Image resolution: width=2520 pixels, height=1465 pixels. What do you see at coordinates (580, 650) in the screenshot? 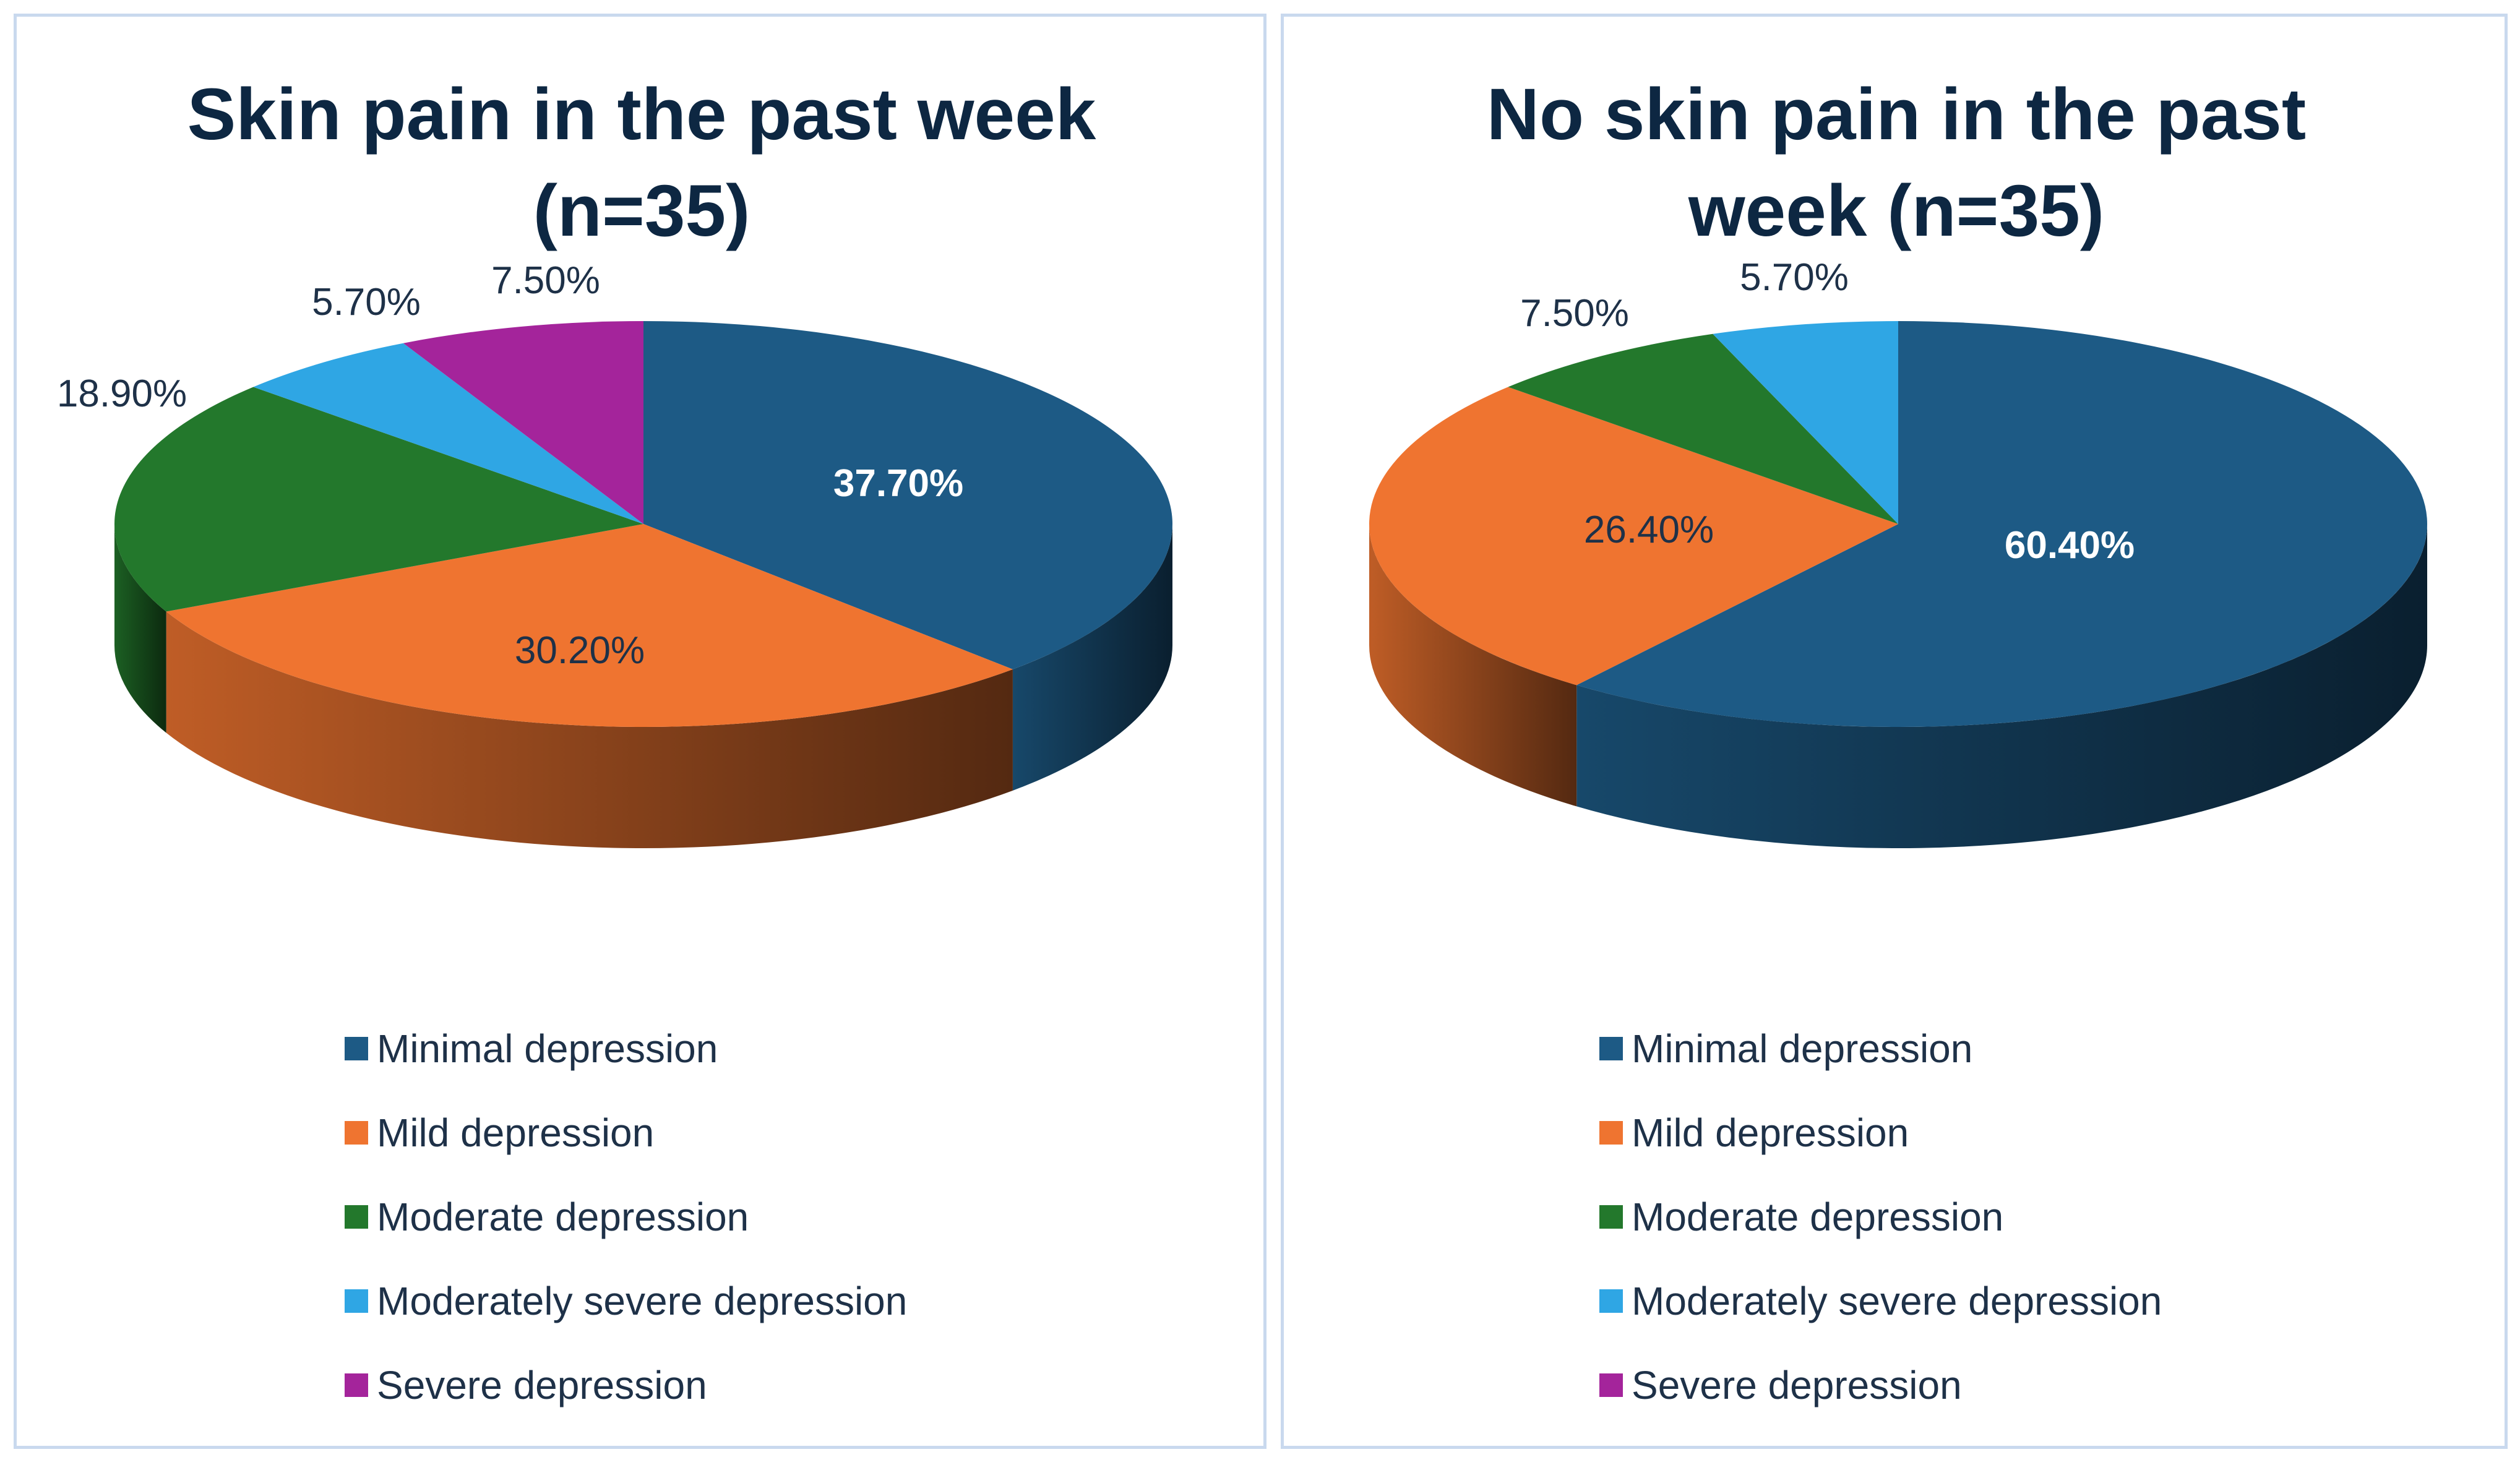
I see `data-label: 30.20%` at bounding box center [580, 650].